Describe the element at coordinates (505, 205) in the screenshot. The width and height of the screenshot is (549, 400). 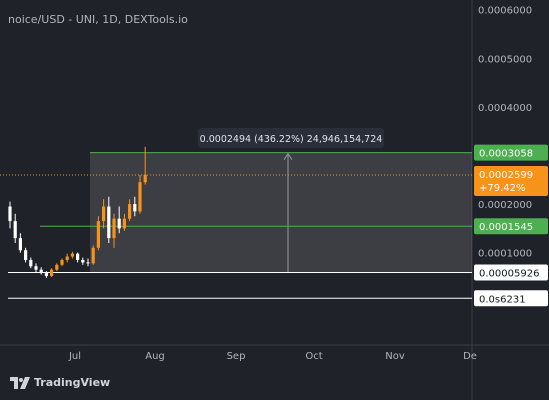
I see `y-tick-label: 0.0002000` at that location.